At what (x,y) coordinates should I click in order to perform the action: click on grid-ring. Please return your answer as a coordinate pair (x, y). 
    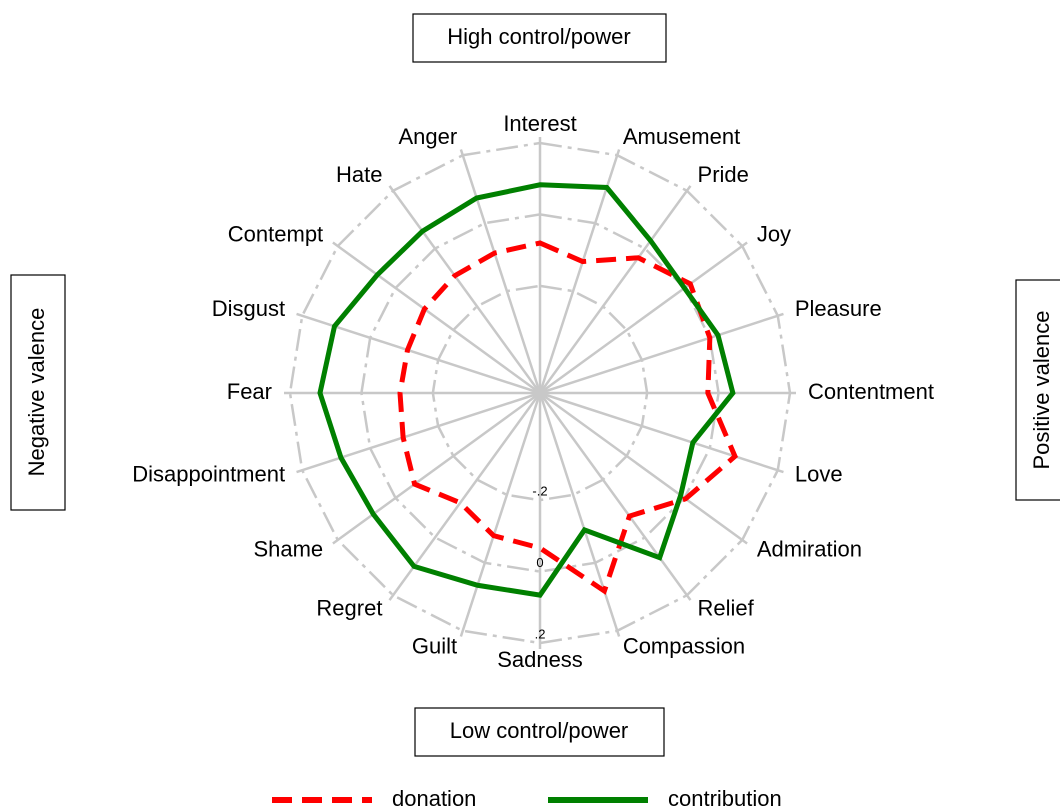
    Looking at the image, I should click on (540, 393).